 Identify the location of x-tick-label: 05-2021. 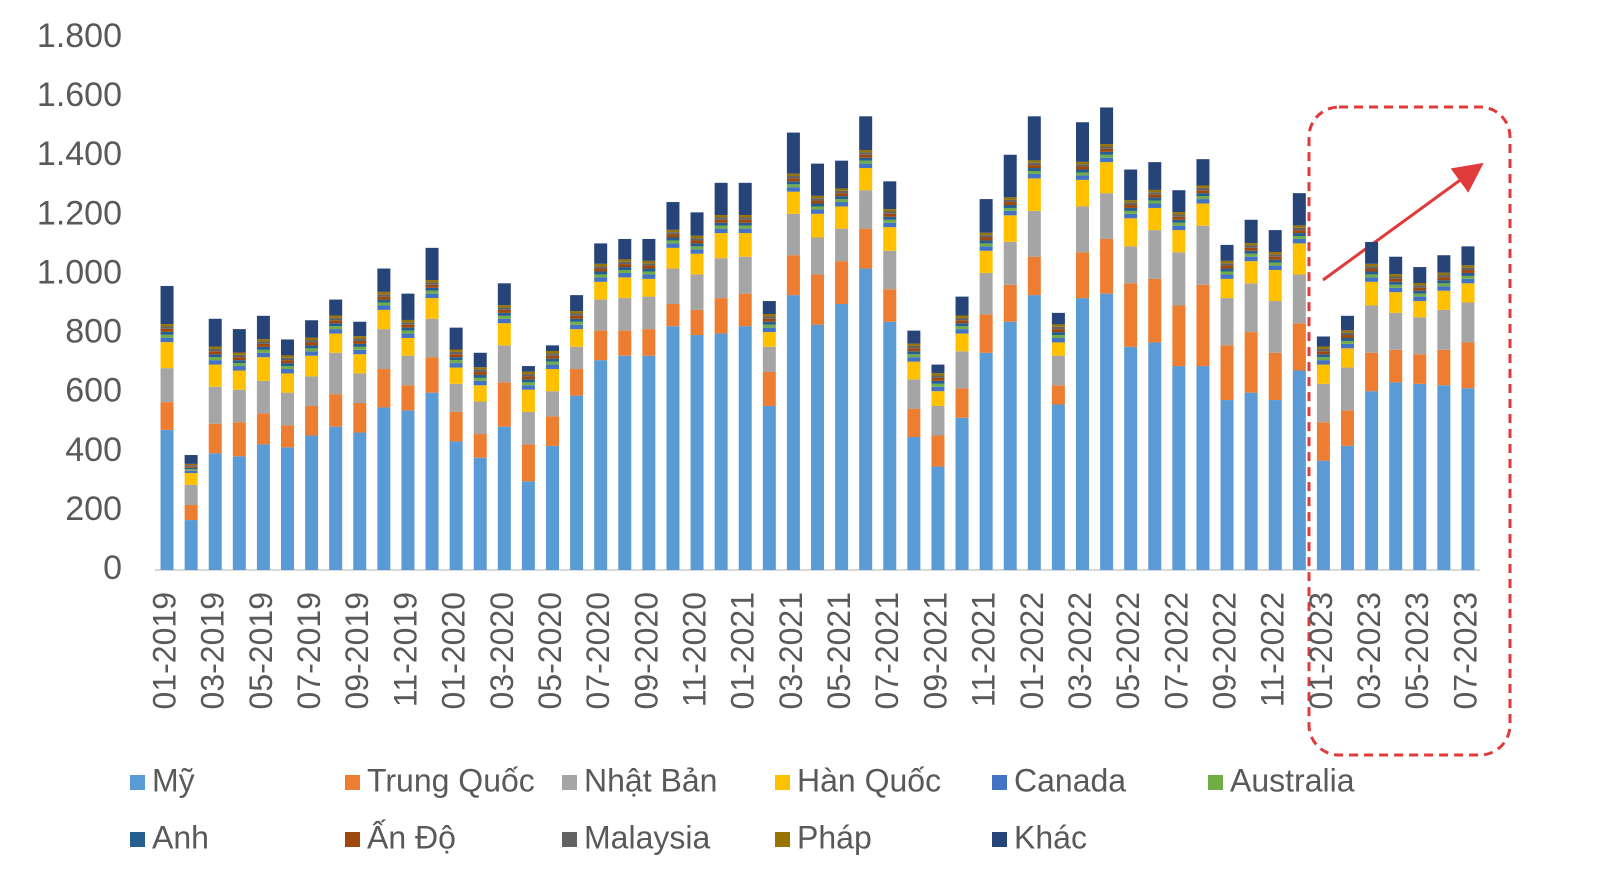
(839, 650).